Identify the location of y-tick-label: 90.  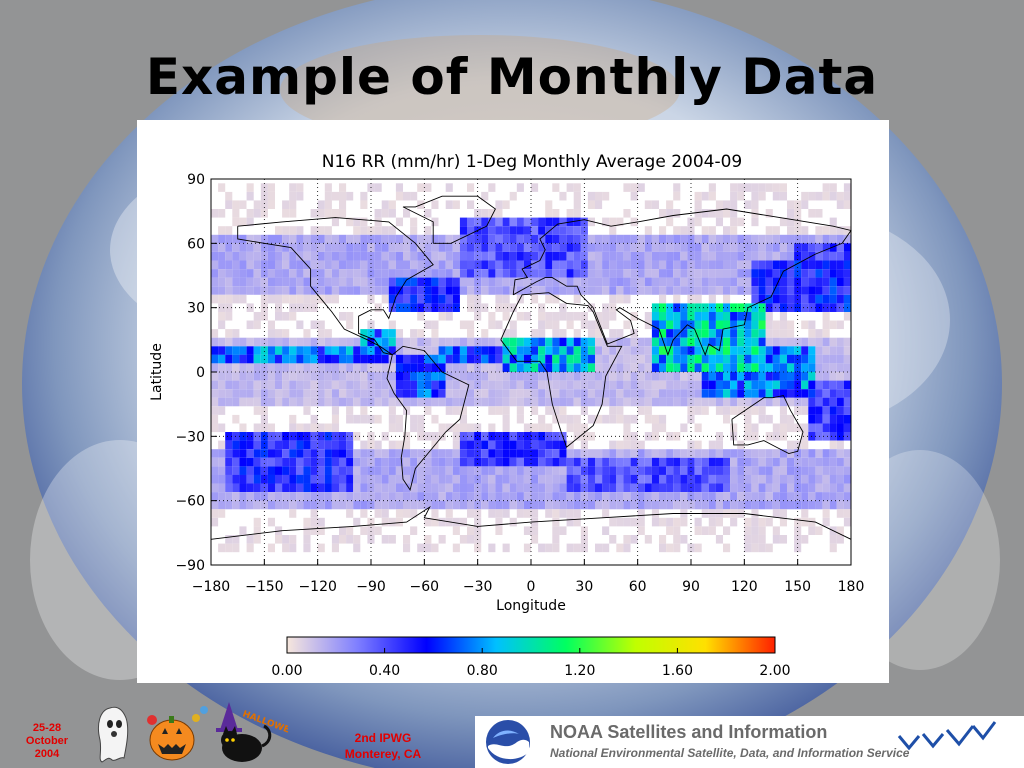
(196, 180).